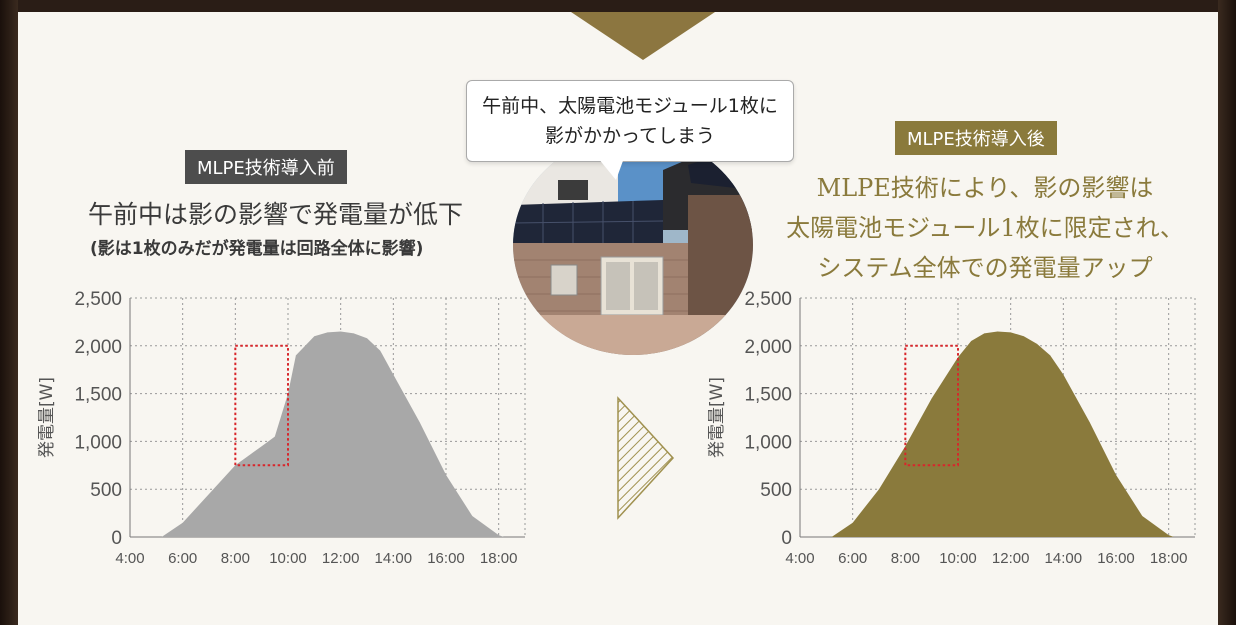 The image size is (1236, 625). Describe the element at coordinates (985, 188) in the screenshot. I see `after-line-1: MLPE技術により、影の影響は` at that location.